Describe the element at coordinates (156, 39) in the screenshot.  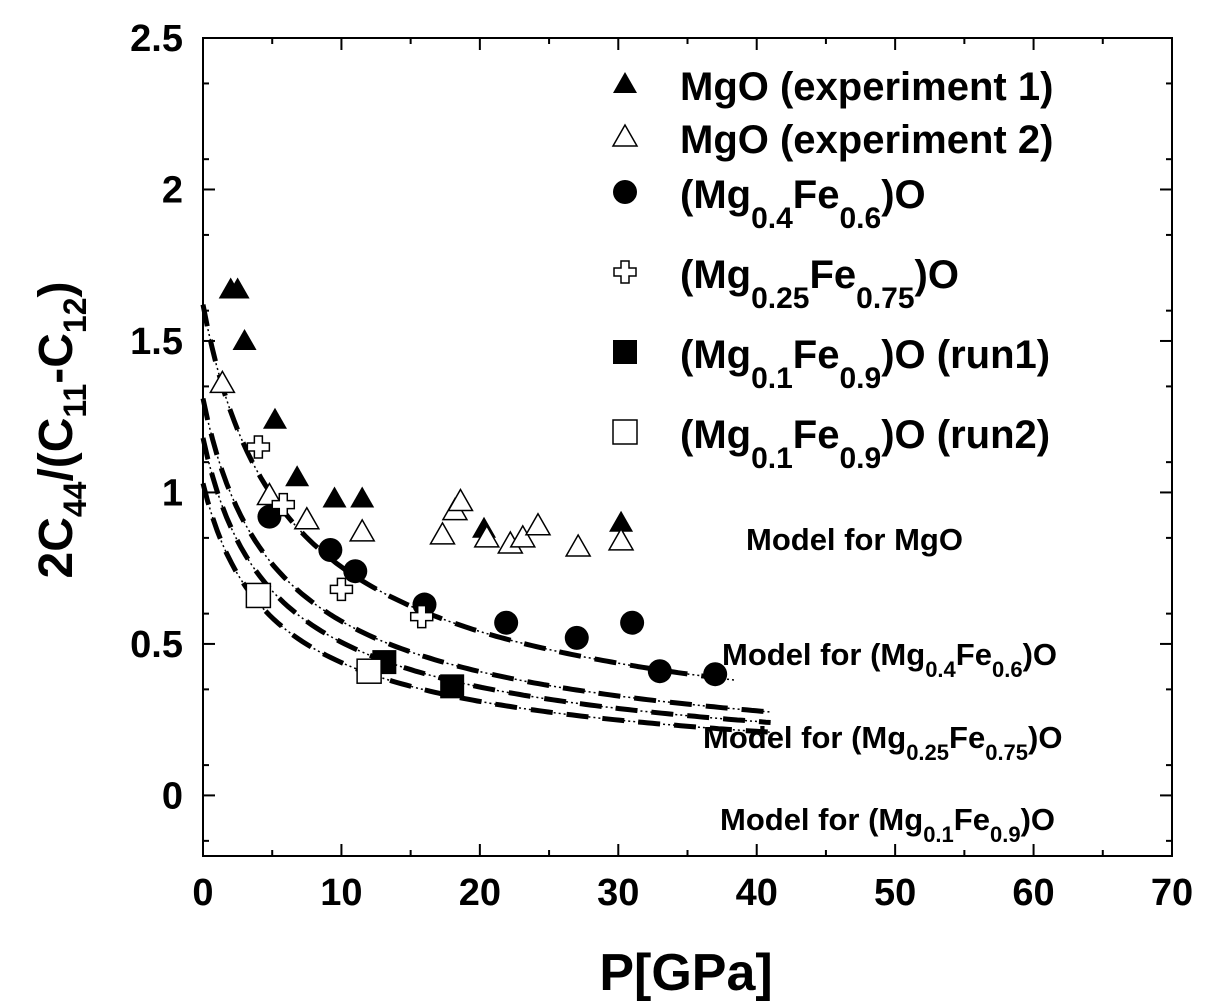
I see `y-tick-label: 2.5` at that location.